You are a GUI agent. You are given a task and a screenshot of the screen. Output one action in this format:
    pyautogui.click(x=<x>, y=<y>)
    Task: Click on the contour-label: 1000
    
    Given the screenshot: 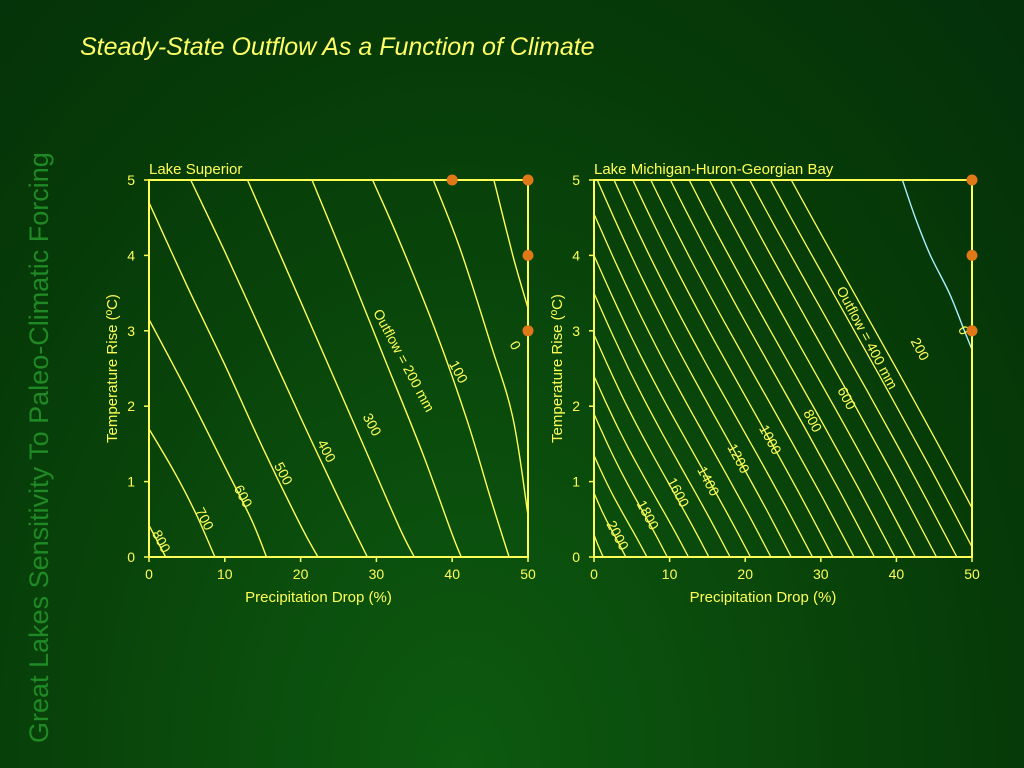 What is the action you would take?
    pyautogui.click(x=770, y=439)
    